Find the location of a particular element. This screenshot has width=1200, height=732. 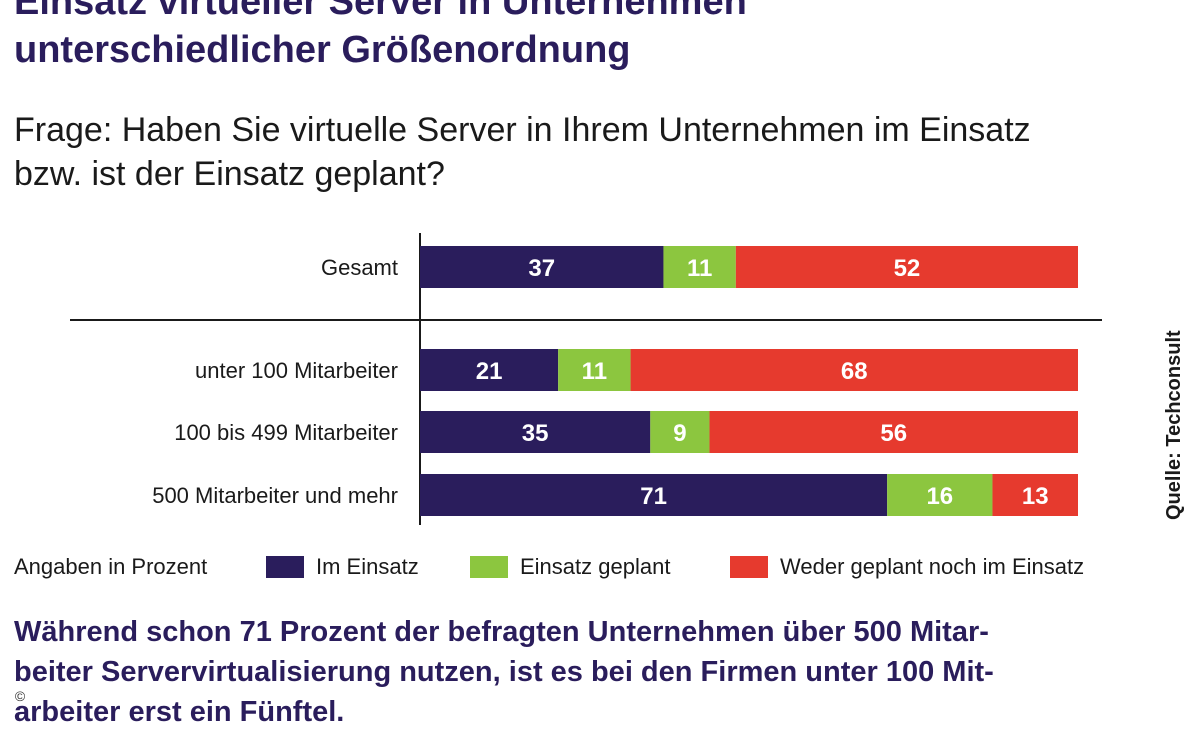

legend-swatch-geplant is located at coordinates (489, 567).